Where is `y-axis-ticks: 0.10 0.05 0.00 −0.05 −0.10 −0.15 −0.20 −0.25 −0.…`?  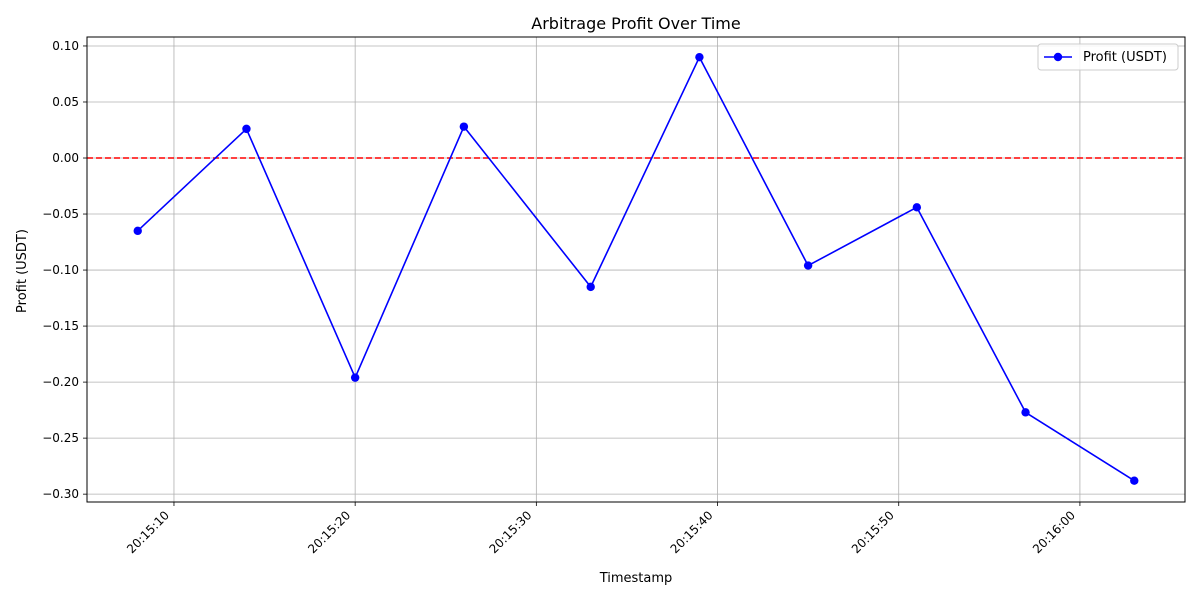
y-axis-ticks: 0.10 0.05 0.00 −0.05 −0.10 −0.15 −0.20 −0.25 −0.… is located at coordinates (64, 270).